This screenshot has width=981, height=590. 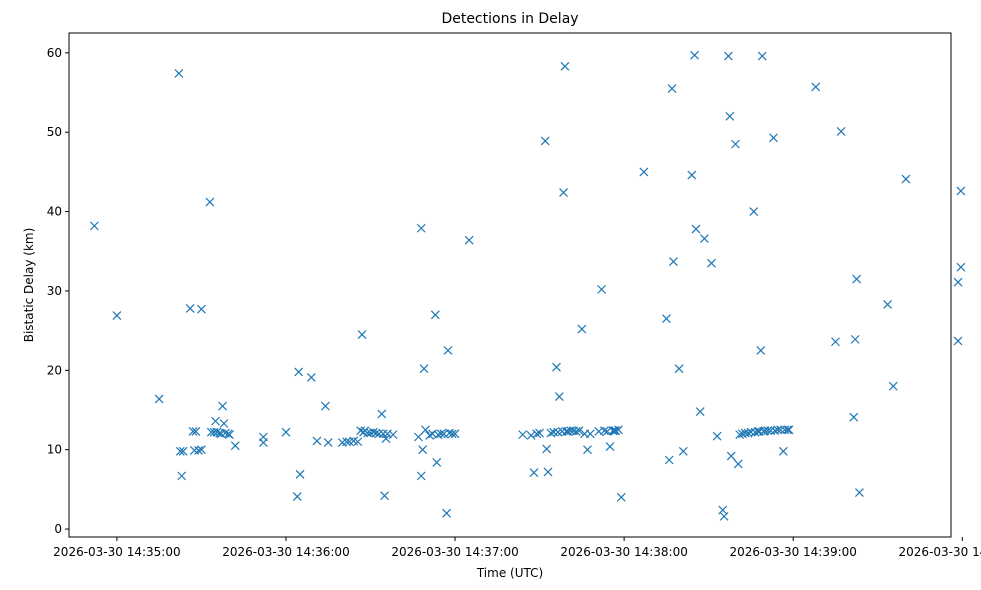 I want to click on y-axis: 0 10 20 30 40 50 60, so click(x=58, y=291).